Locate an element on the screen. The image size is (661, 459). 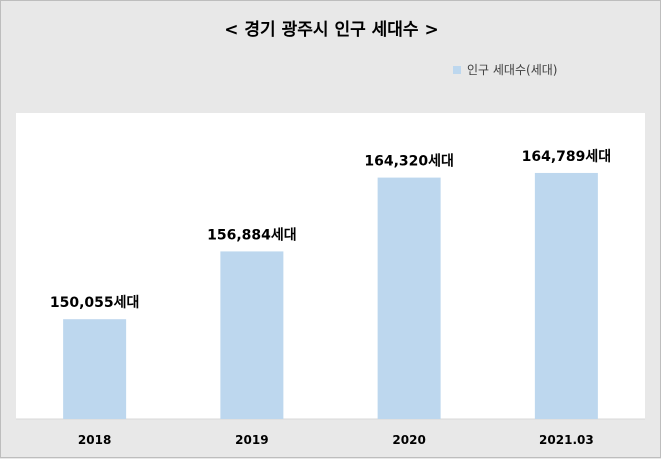
data-label-2019: 156,884세대 is located at coordinates (252, 235).